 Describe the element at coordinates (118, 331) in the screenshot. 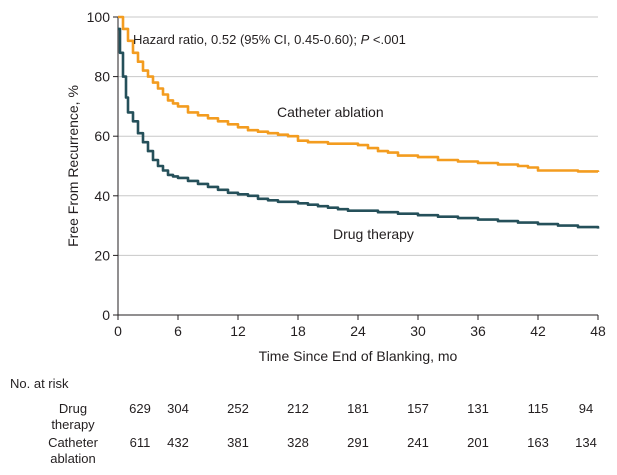

I see `x-tick-label-0: 0` at that location.